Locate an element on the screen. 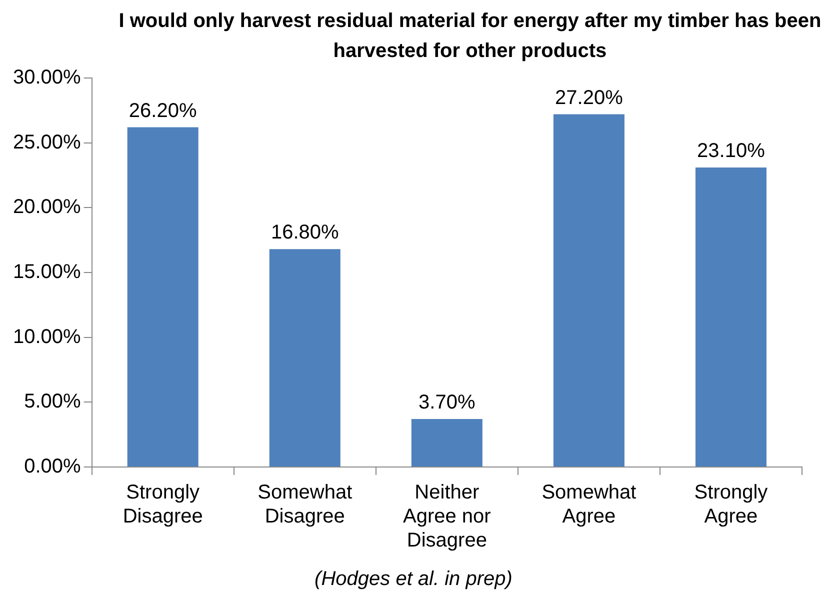 Image resolution: width=827 pixels, height=597 pixels. data-label: 26.20% is located at coordinates (162, 111).